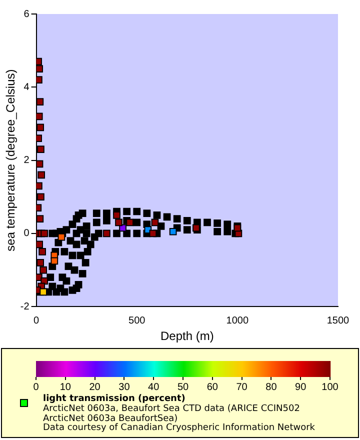  I want to click on color-bar-label: 80, so click(272, 387).